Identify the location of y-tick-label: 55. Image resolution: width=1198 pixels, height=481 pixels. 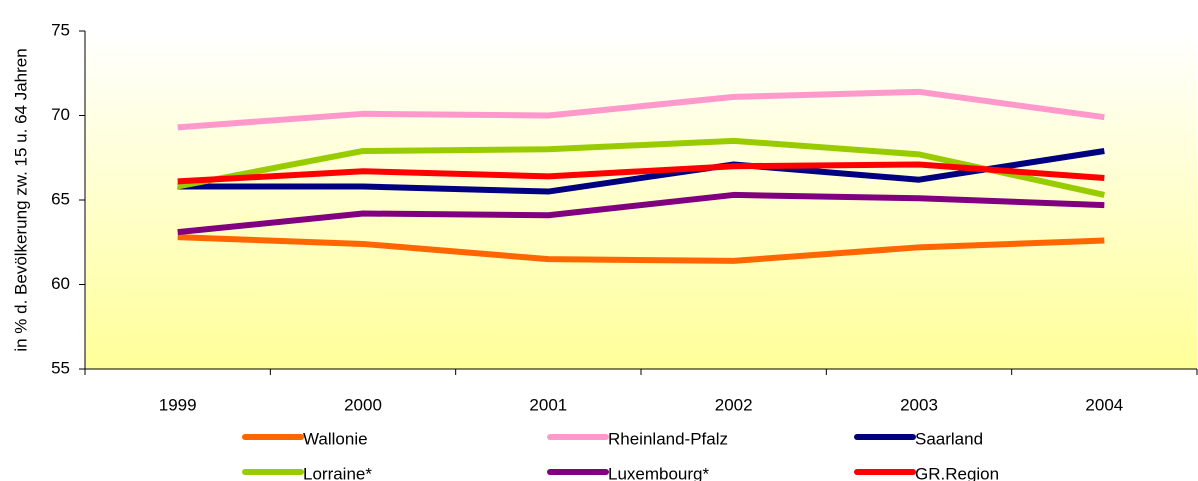
(60, 367).